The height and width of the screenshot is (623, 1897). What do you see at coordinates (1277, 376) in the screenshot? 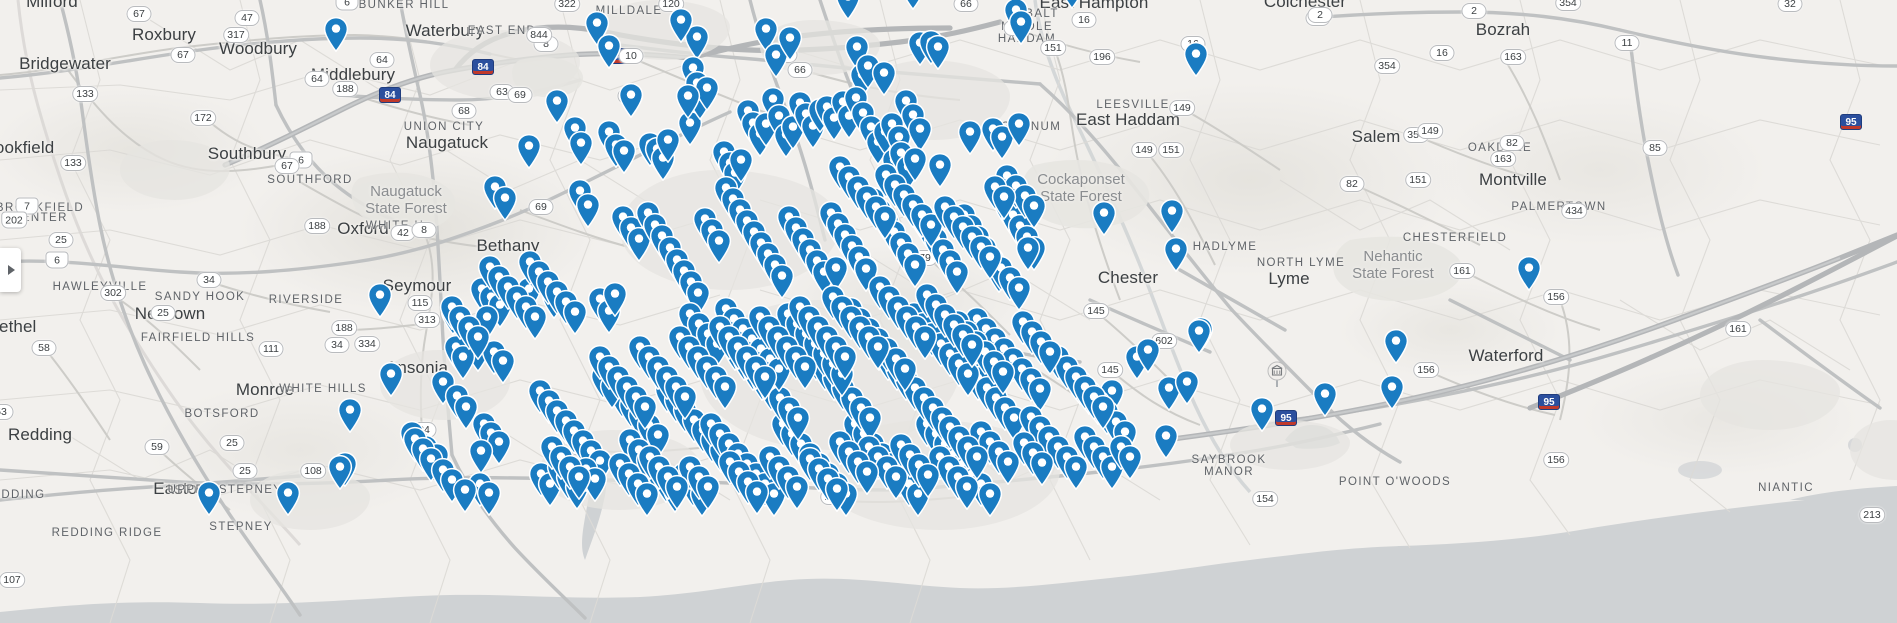
I see `poi-museum-icon` at bounding box center [1277, 376].